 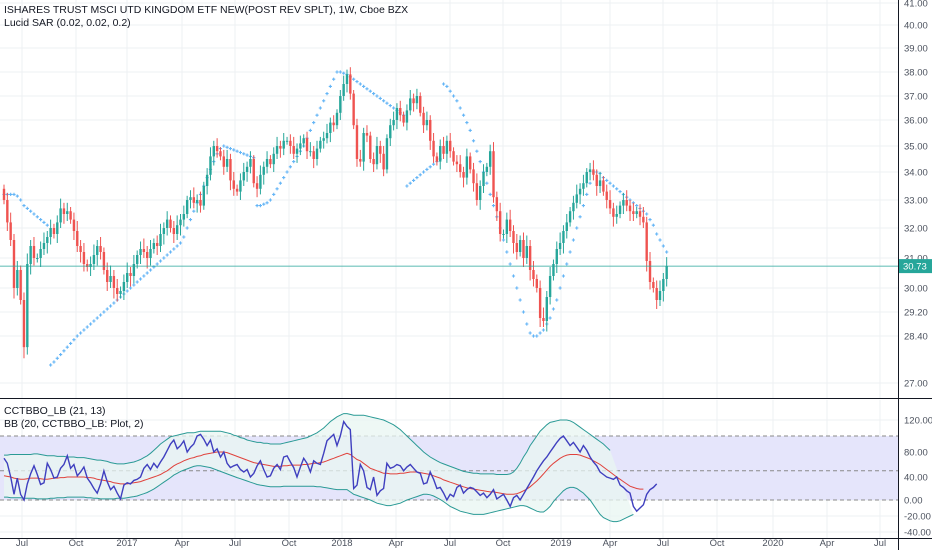 What do you see at coordinates (916, 313) in the screenshot?
I see `price-tick-label: 29.20` at bounding box center [916, 313].